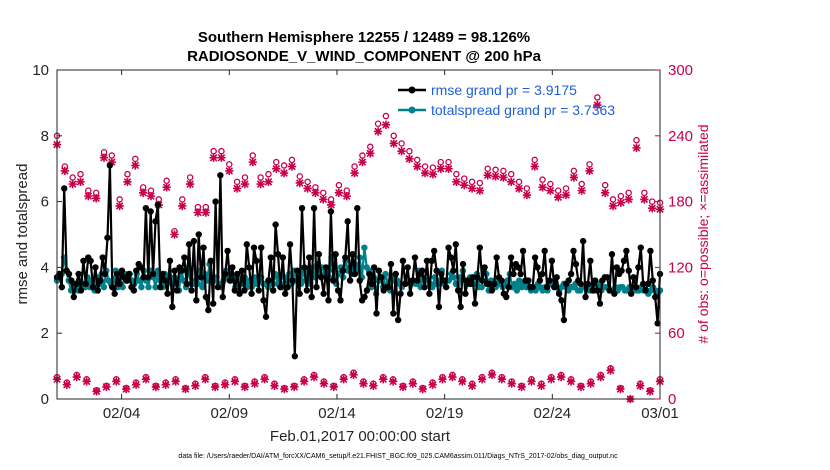 The image size is (830, 470). Describe the element at coordinates (553, 413) in the screenshot. I see `x-tick-label: 02/24` at that location.